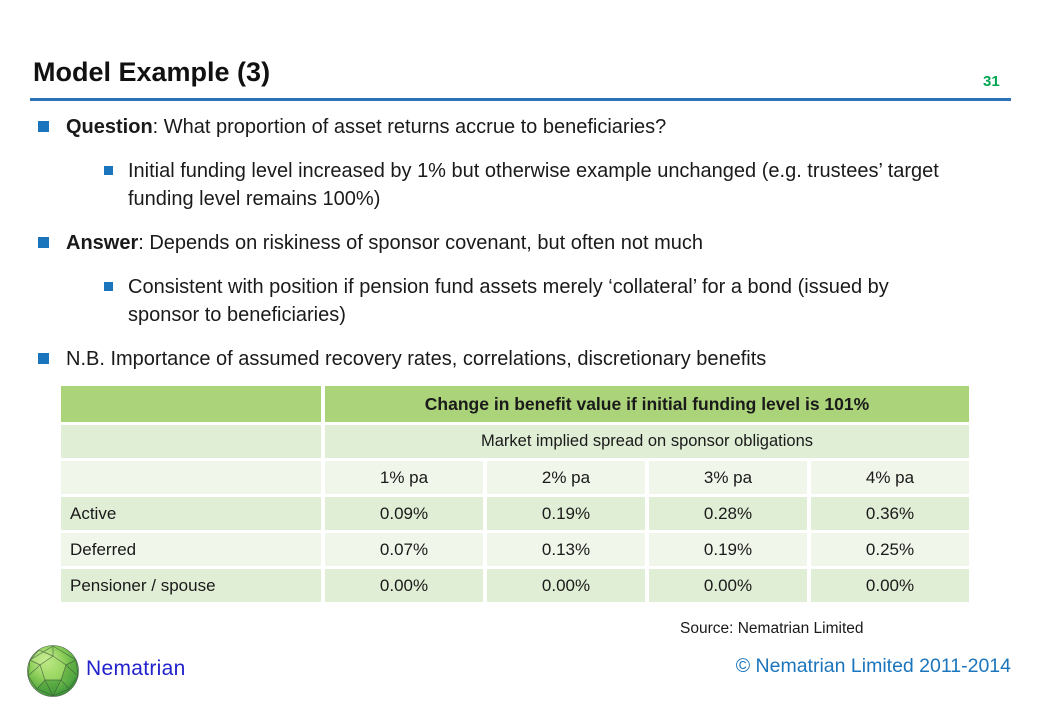 The image size is (1040, 720). Describe the element at coordinates (152, 72) in the screenshot. I see `slide-title: Model Example (3)` at that location.